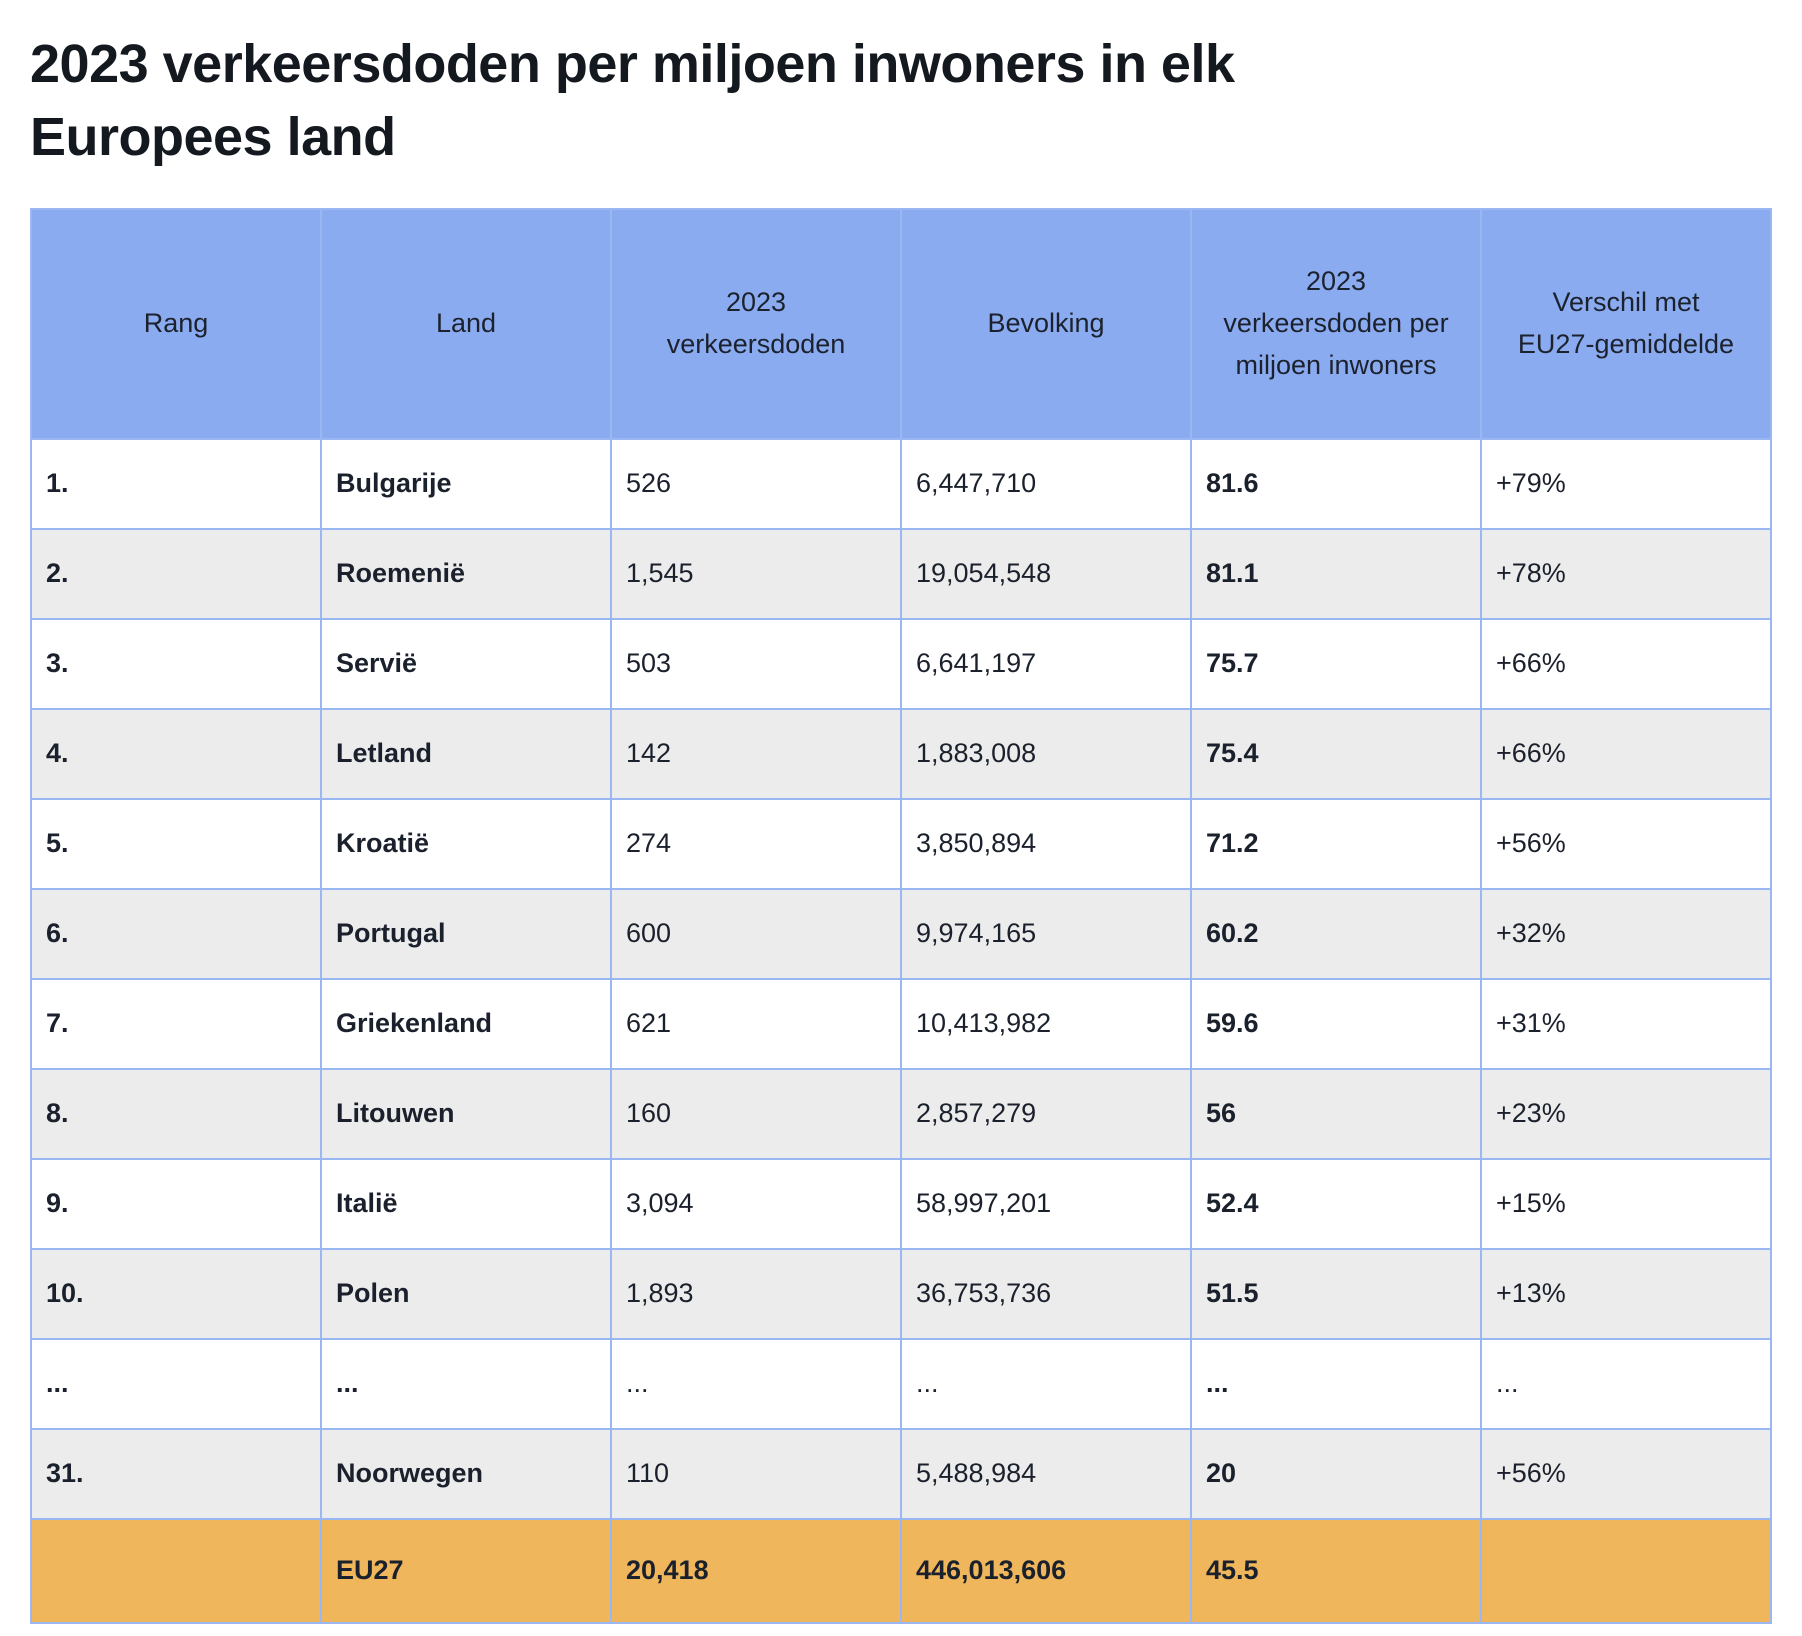  I want to click on rank-cell: 1., so click(176, 483).